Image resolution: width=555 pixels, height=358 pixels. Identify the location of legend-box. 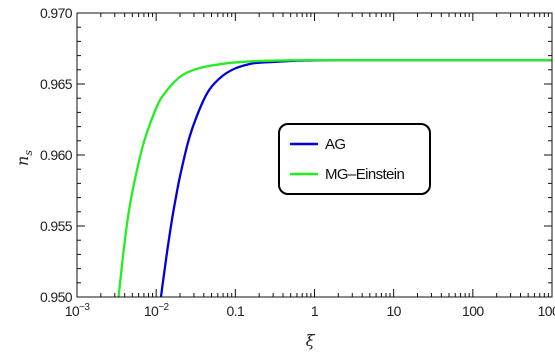
(354, 159).